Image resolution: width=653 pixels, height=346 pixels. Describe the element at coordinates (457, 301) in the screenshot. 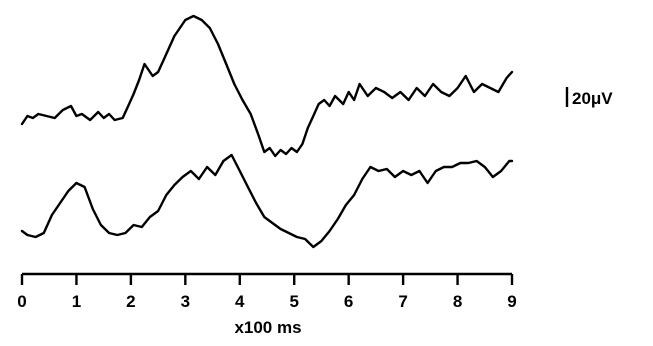

I see `x-tick-label: 8` at that location.